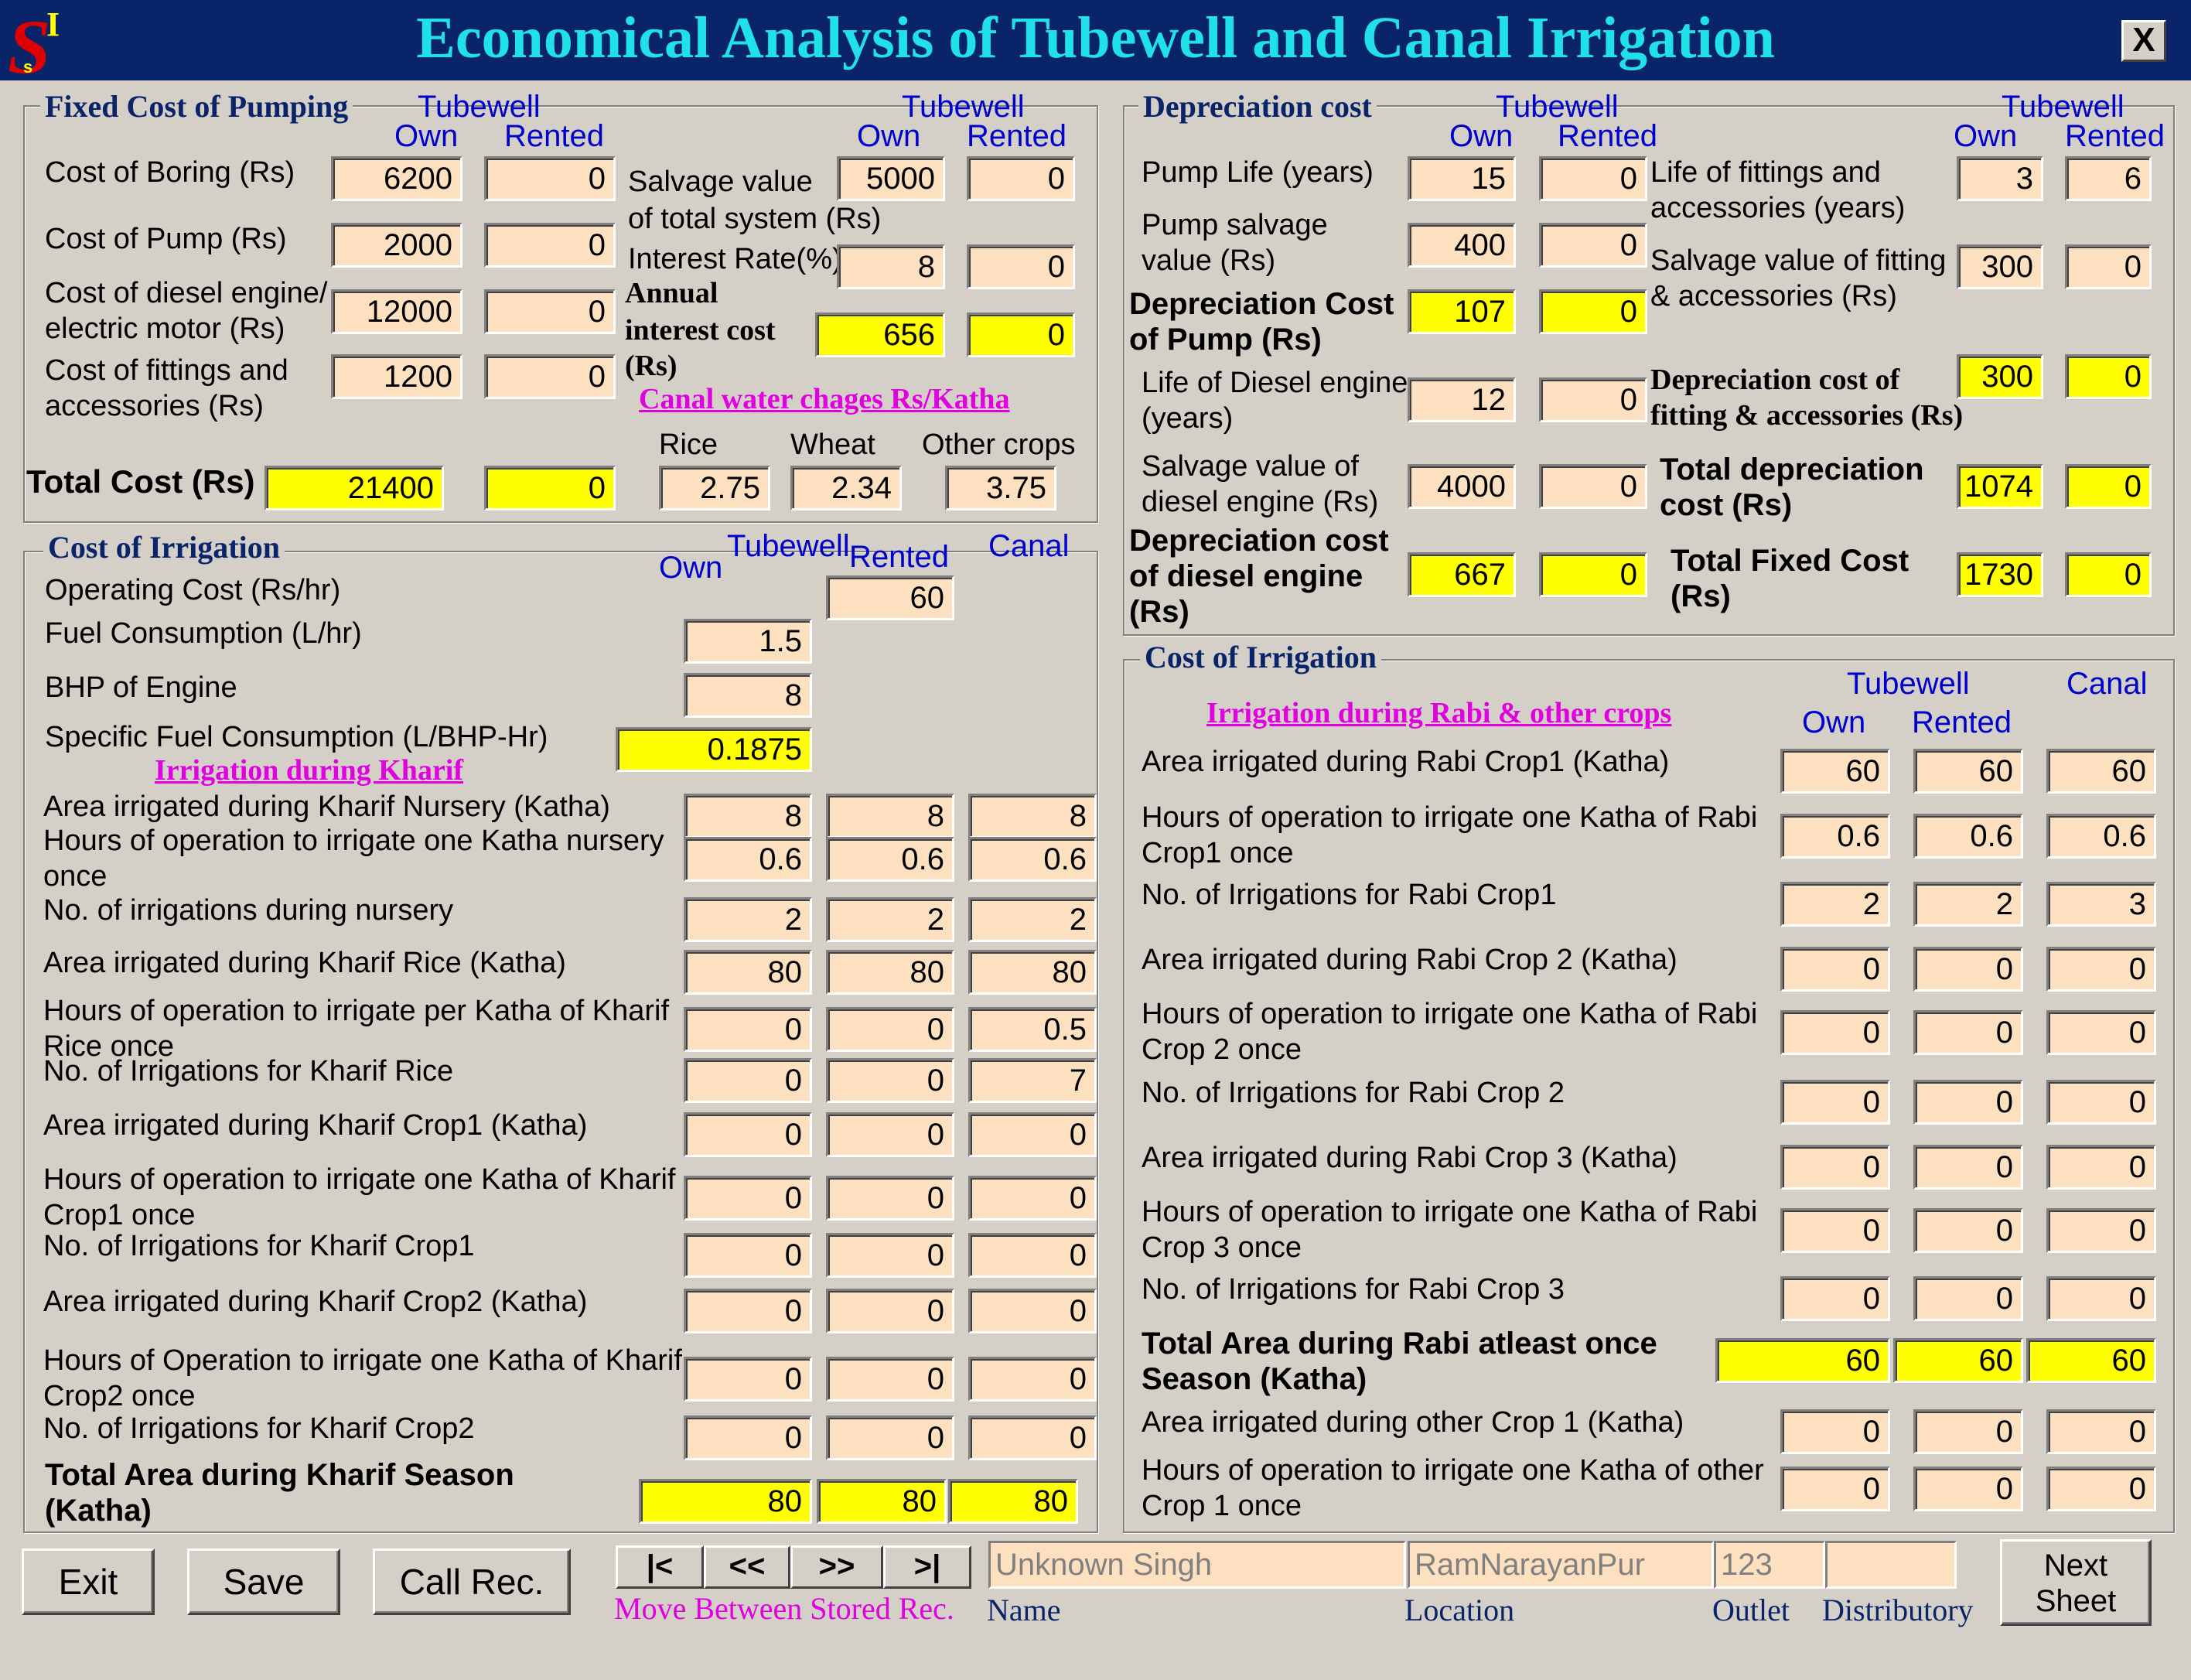  I want to click on pump-salvage-rented-field: 0, so click(1593, 246).